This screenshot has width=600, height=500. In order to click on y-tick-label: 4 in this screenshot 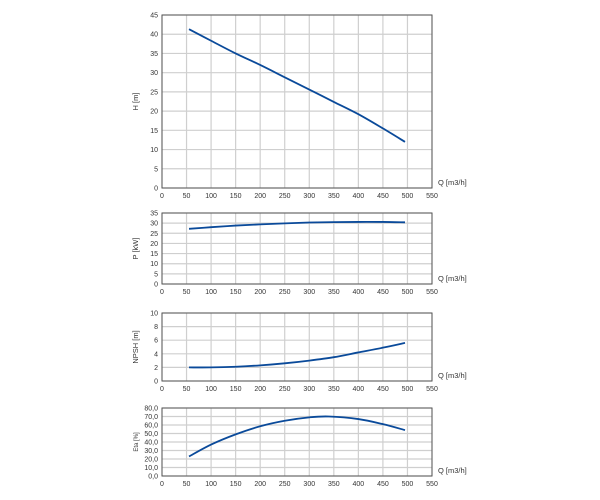, I will do `click(156, 354)`.